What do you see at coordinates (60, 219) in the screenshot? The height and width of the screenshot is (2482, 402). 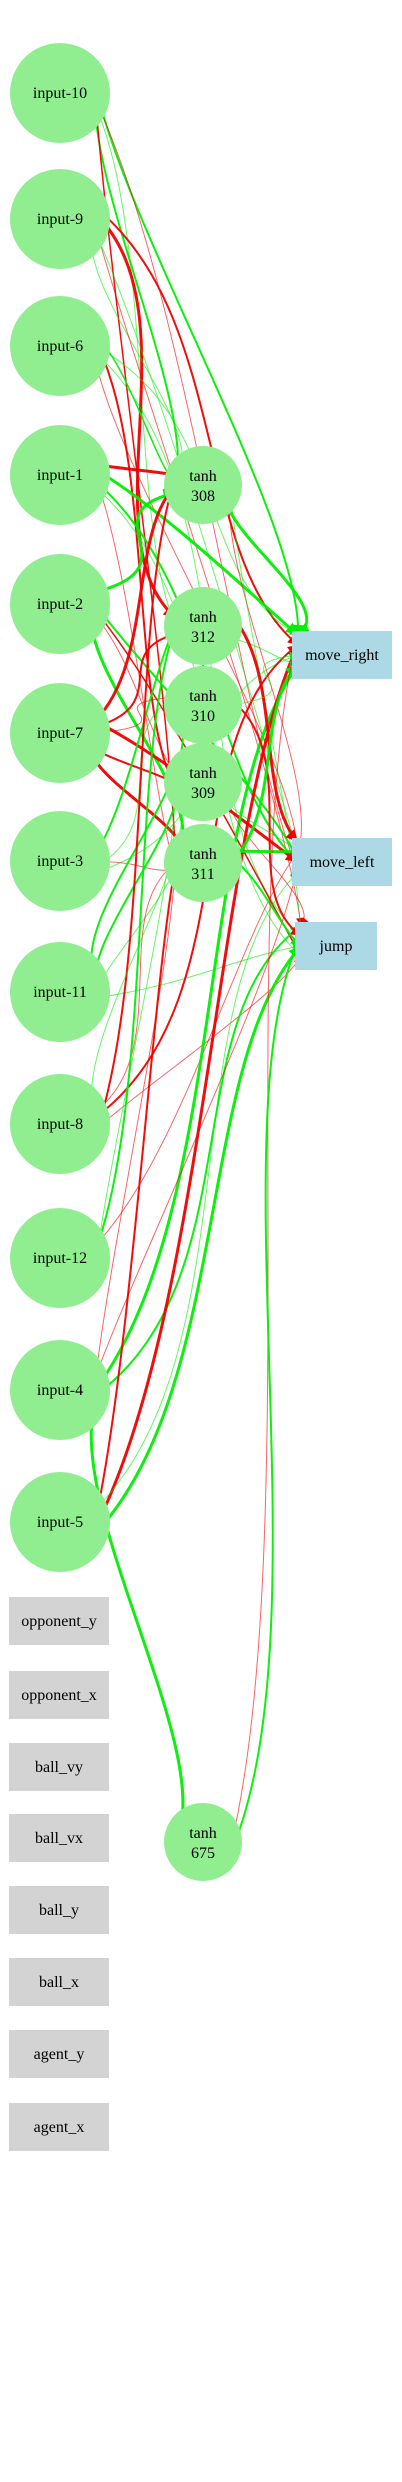 I see `input-node-label: input-9` at bounding box center [60, 219].